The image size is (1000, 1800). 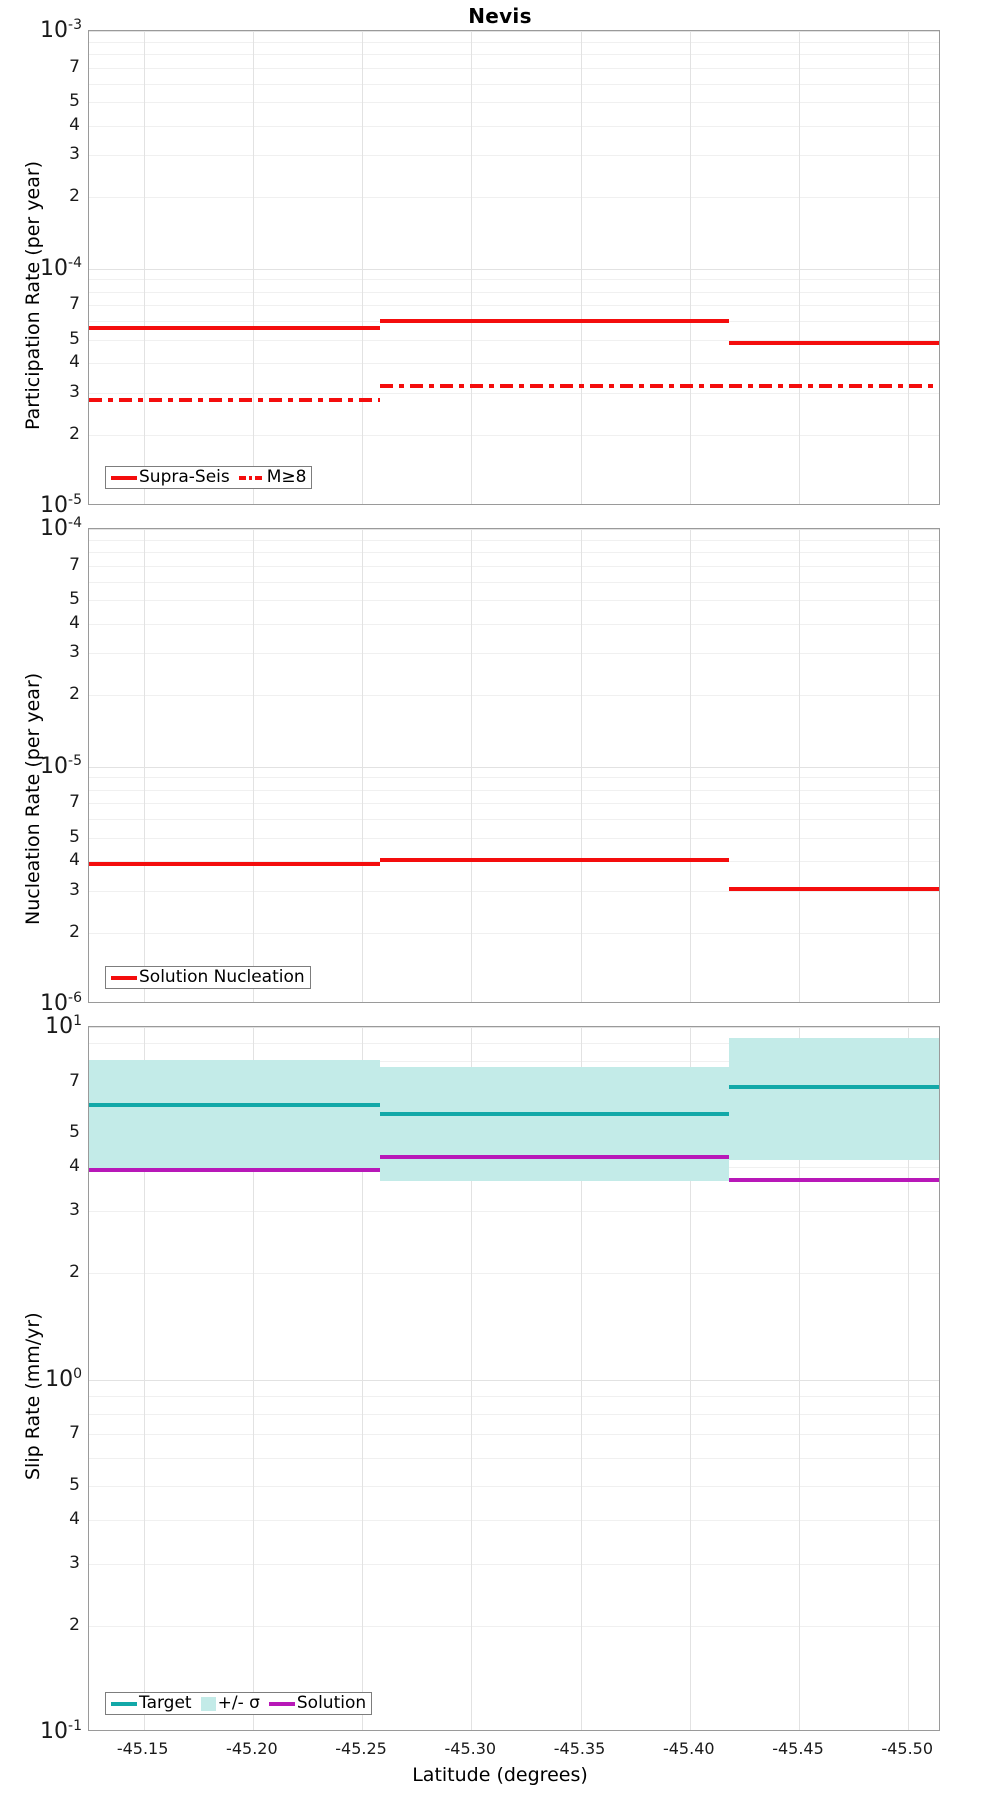 I want to click on legend-entry-sigma-band: +/- σ, so click(x=230, y=1703).